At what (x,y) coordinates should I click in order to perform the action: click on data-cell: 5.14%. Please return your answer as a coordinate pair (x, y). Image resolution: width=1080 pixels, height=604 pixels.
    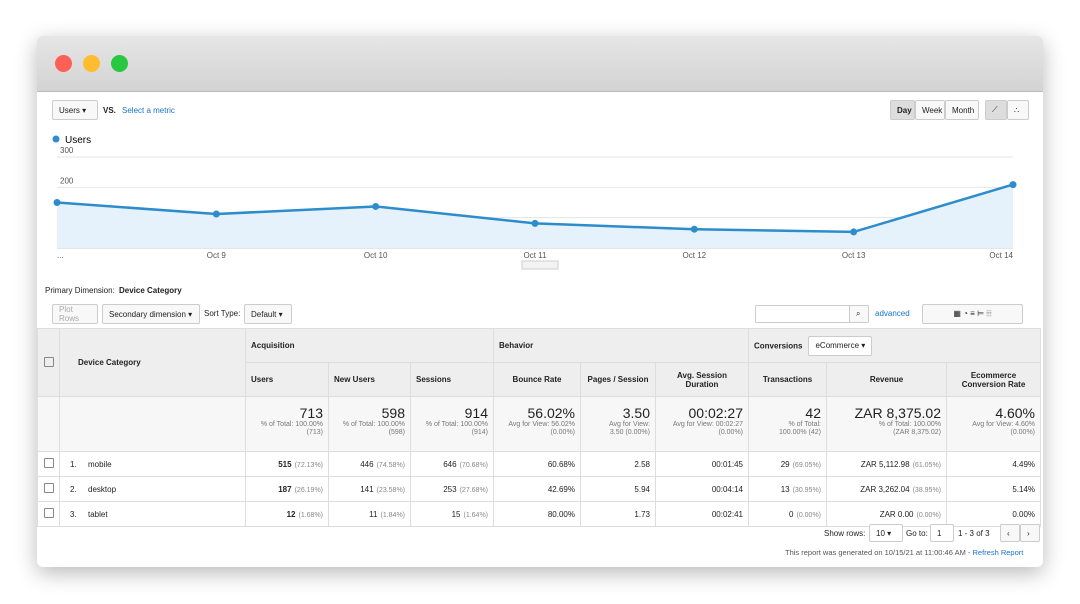
    Looking at the image, I should click on (993, 489).